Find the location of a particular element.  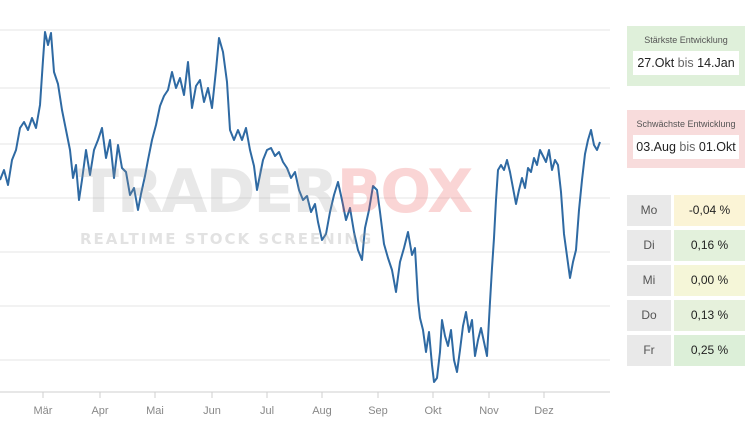

weekday-value: 0,13 % is located at coordinates (709, 315).